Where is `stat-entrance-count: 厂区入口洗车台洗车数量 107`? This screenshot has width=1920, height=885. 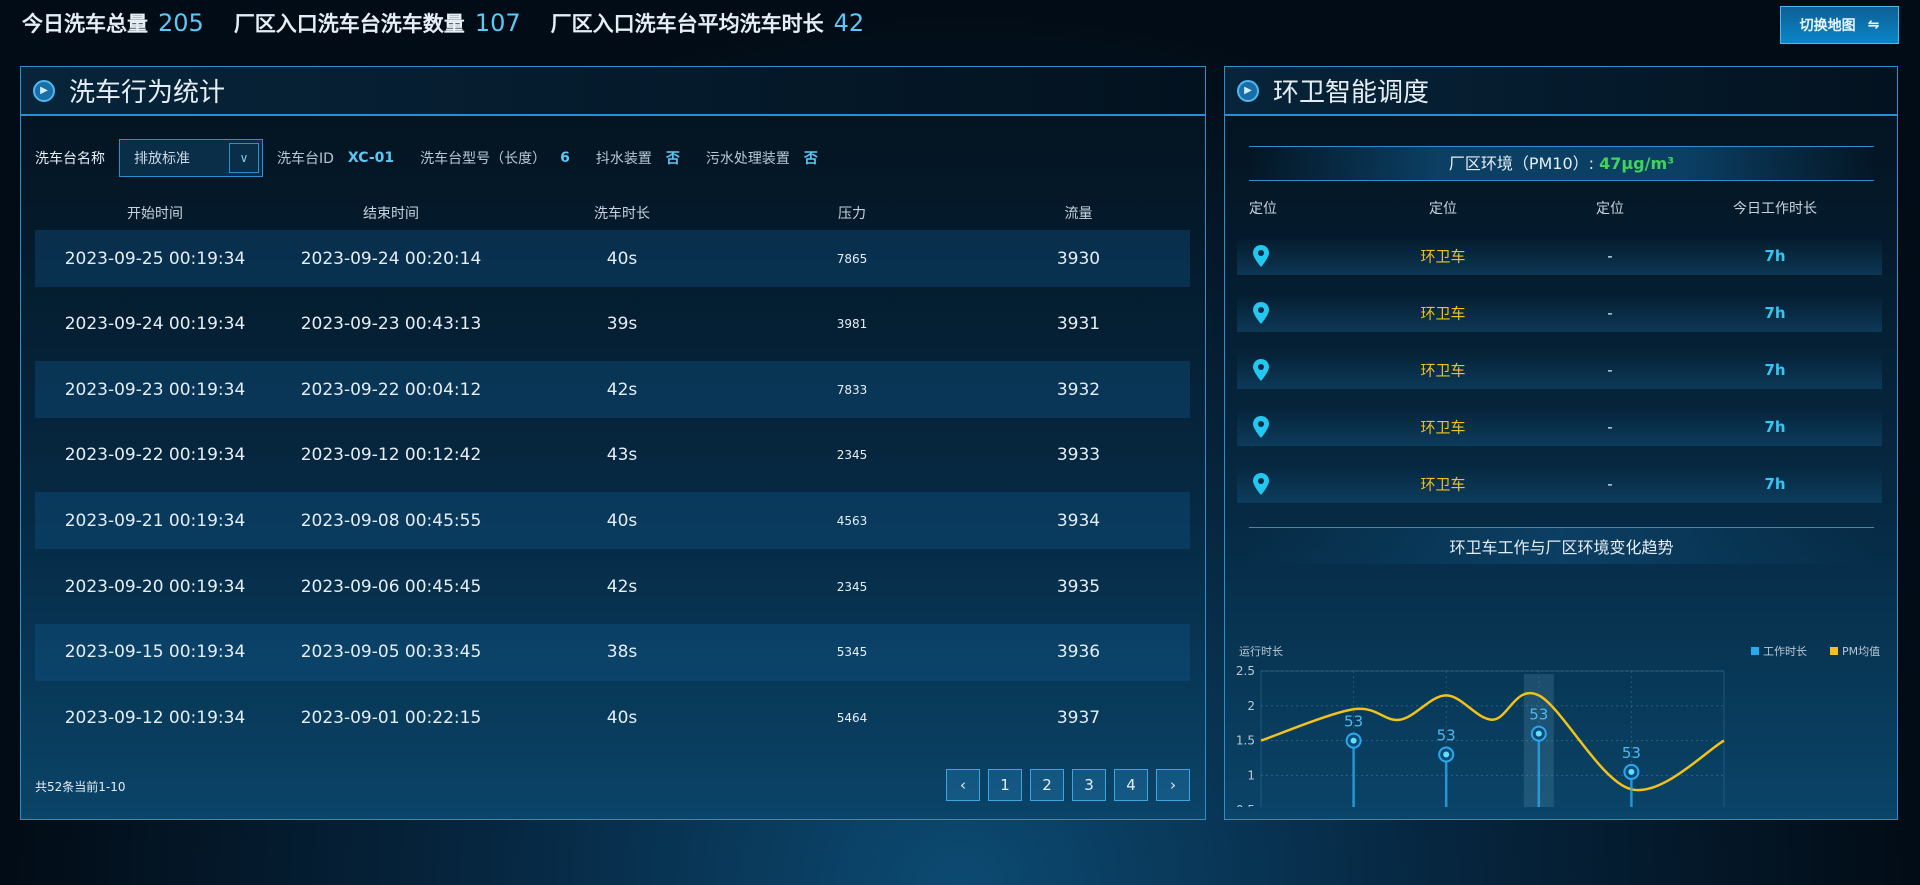
stat-entrance-count: 厂区入口洗车台洗车数量 107 is located at coordinates (377, 23).